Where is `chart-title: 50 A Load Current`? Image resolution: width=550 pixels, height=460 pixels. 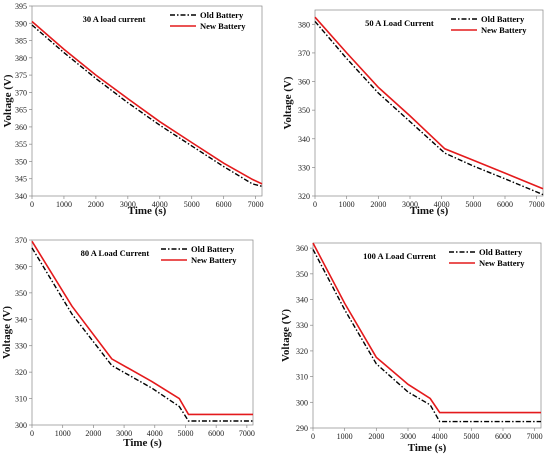
chart-title: 50 A Load Current is located at coordinates (399, 23).